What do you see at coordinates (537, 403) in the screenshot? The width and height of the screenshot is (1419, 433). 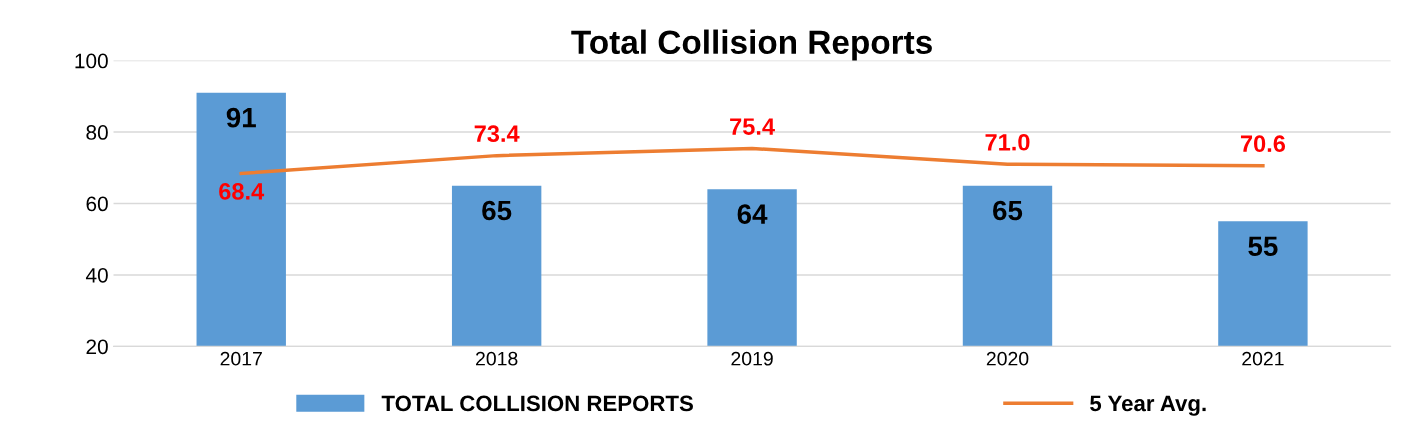 I see `legend-label: TOTAL COLLISION REPORTS` at bounding box center [537, 403].